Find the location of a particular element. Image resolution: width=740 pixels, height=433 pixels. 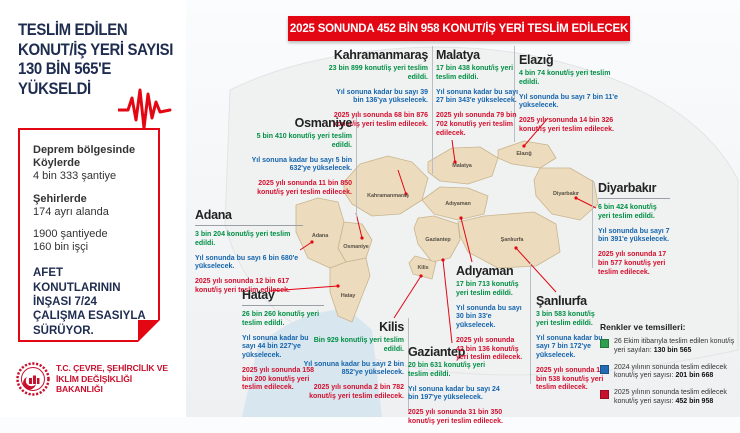

info-line: Şehirlerde is located at coordinates (60, 198).